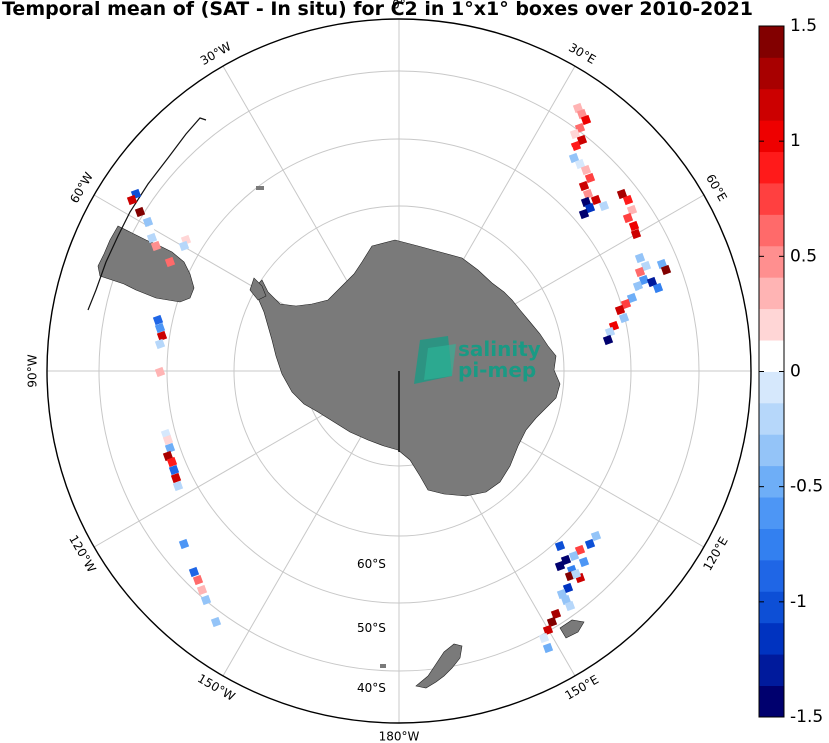 The image size is (829, 743). Describe the element at coordinates (399, 736) in the screenshot. I see `longitude-label: 180°W` at that location.